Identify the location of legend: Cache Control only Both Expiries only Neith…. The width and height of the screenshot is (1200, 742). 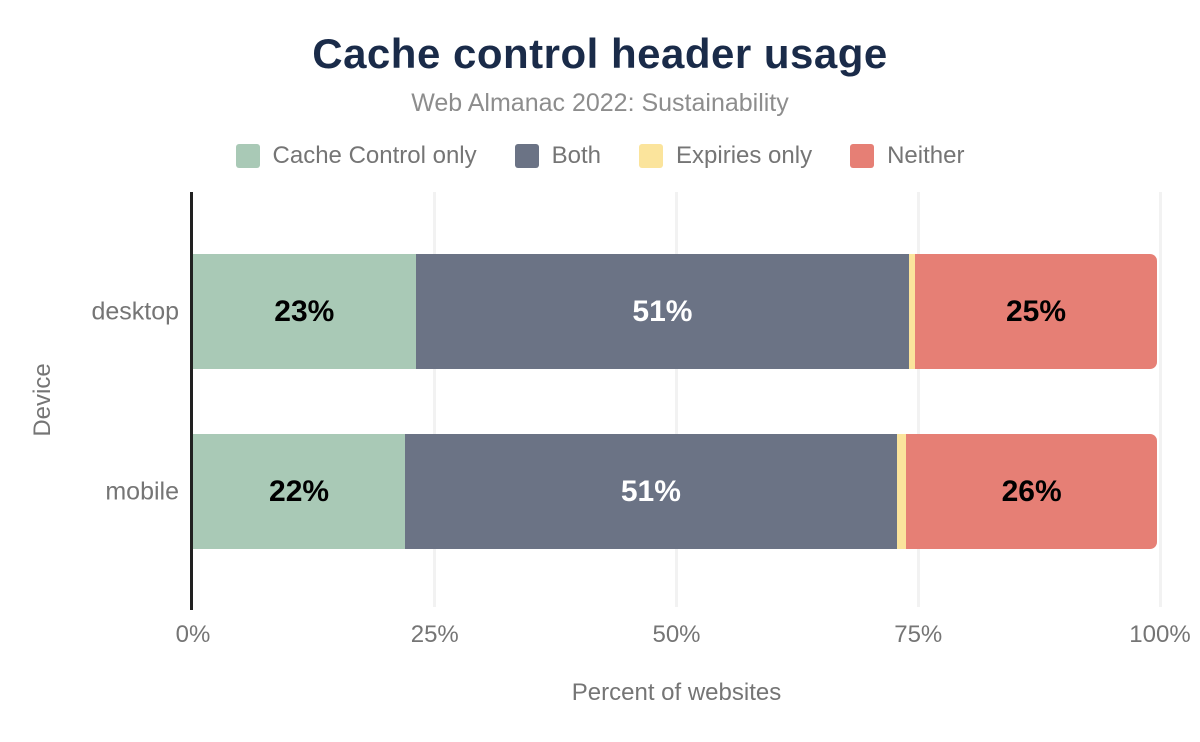
(600, 156).